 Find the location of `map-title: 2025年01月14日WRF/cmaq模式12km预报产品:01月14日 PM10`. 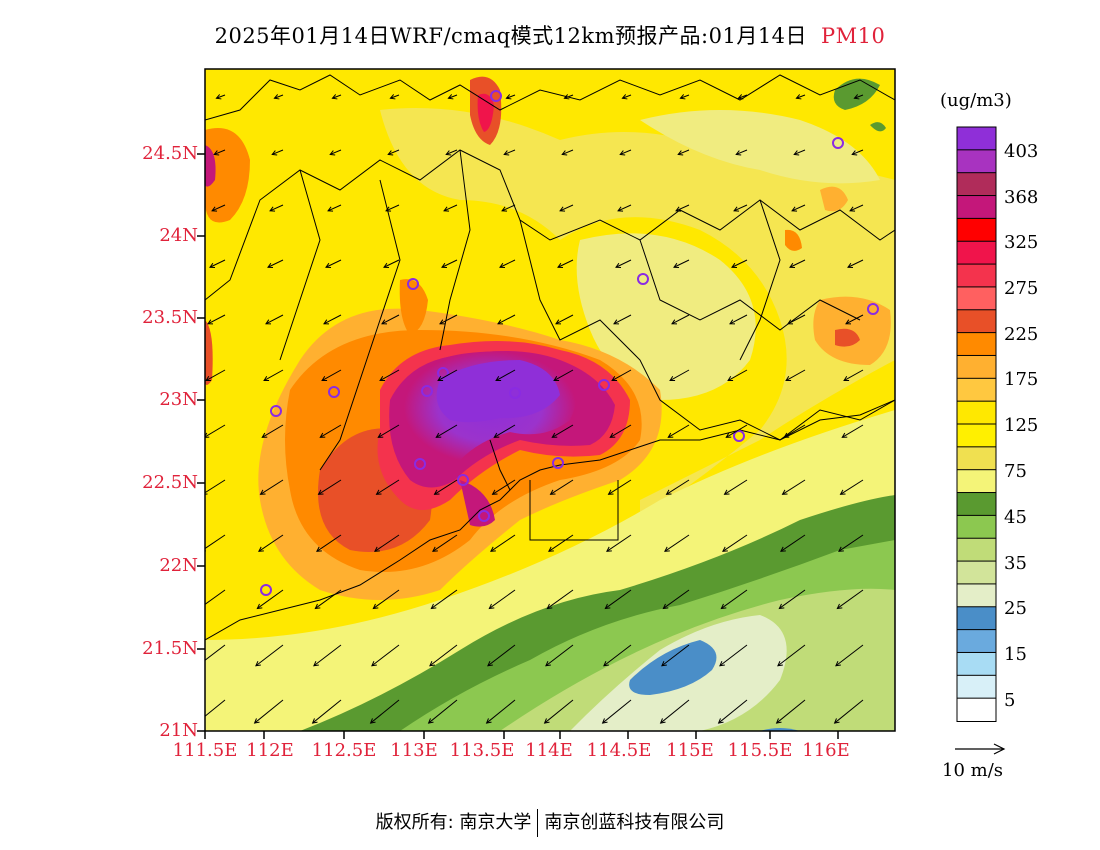

map-title: 2025年01月14日WRF/cmaq模式12km预报产品:01月14日 PM10 is located at coordinates (550, 35).